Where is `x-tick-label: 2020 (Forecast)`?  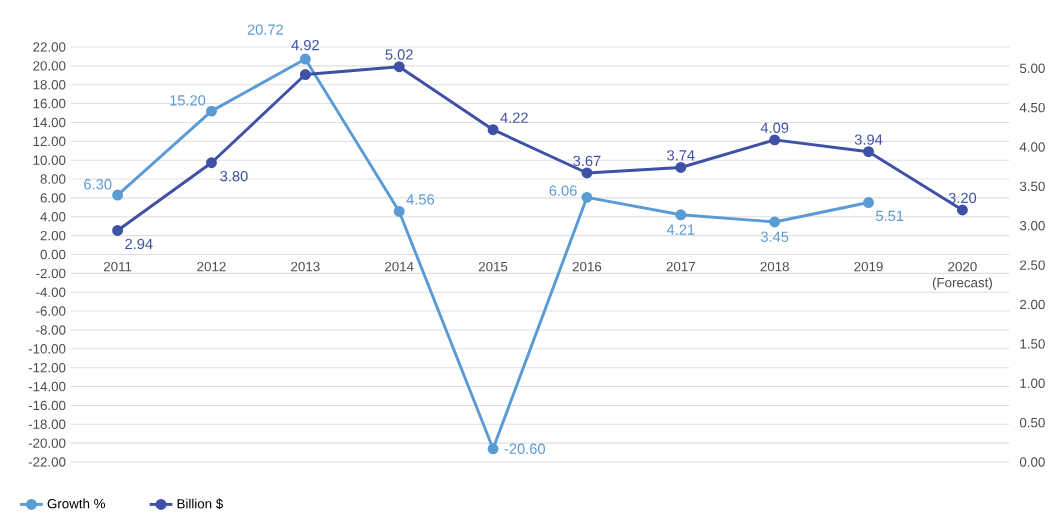 x-tick-label: 2020 (Forecast) is located at coordinates (962, 276).